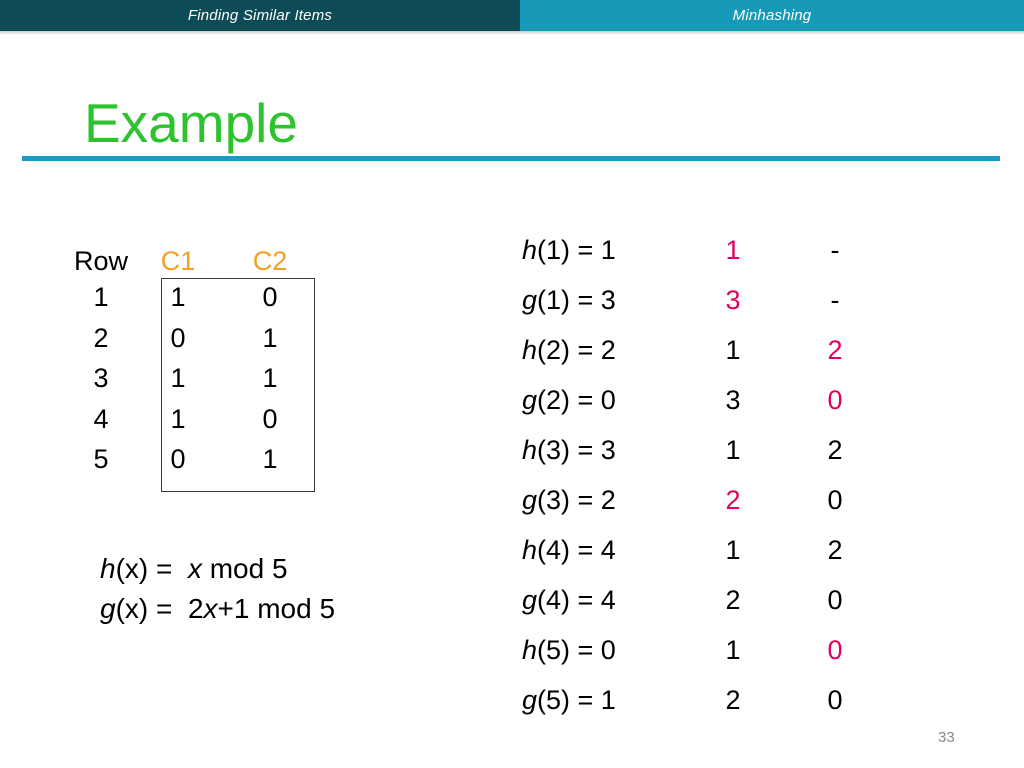 Image resolution: width=1024 pixels, height=768 pixels. Describe the element at coordinates (569, 500) in the screenshot. I see `signature-expression: g(3) = 2` at that location.